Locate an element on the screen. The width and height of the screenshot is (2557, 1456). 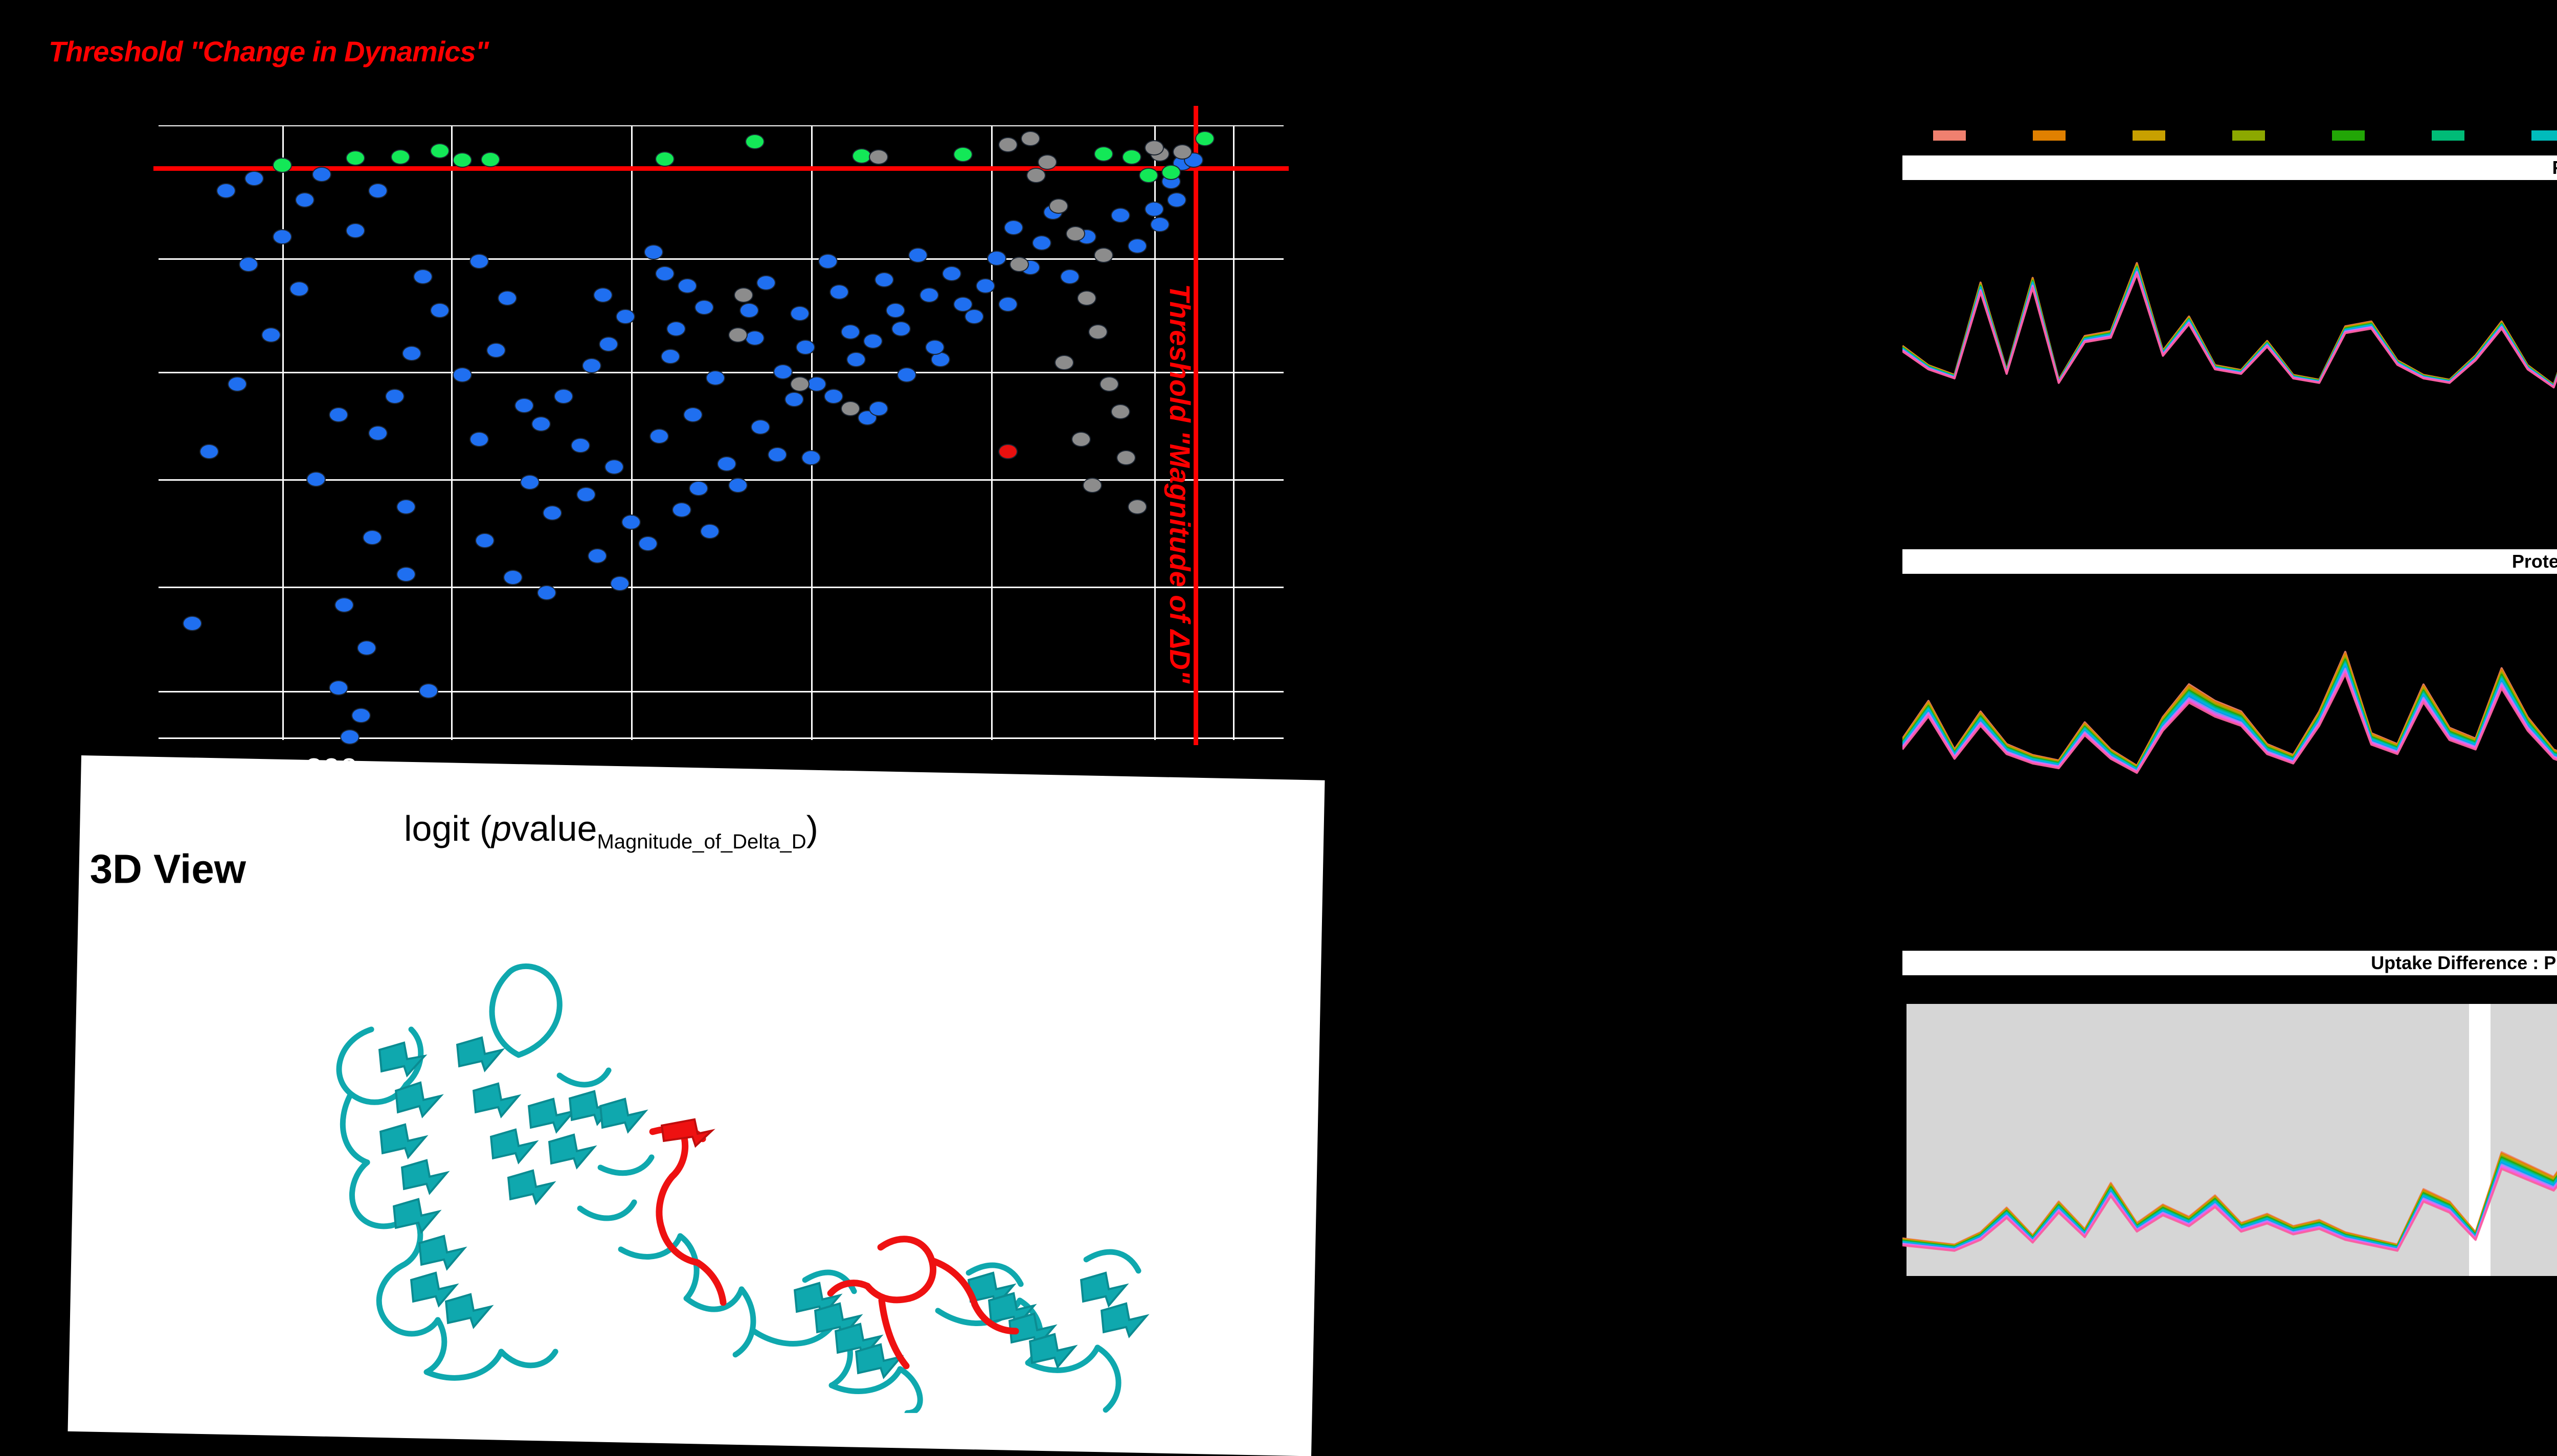
protein-ribbon-image is located at coordinates (710, 1167).